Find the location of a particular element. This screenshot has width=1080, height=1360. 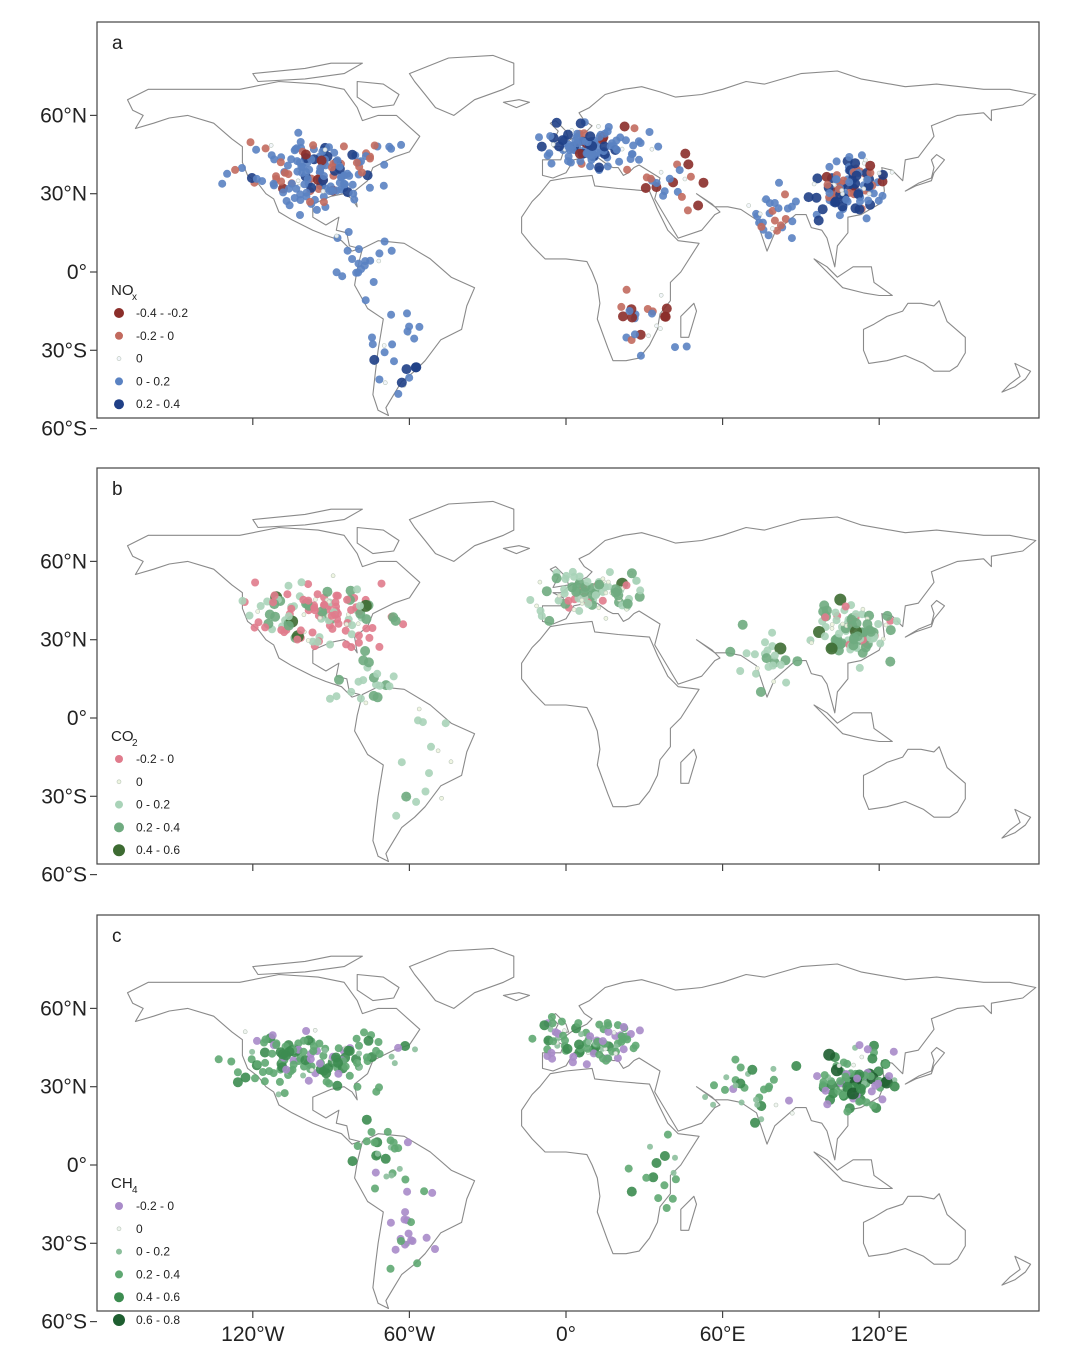

land-madagascar is located at coordinates (689, 320).